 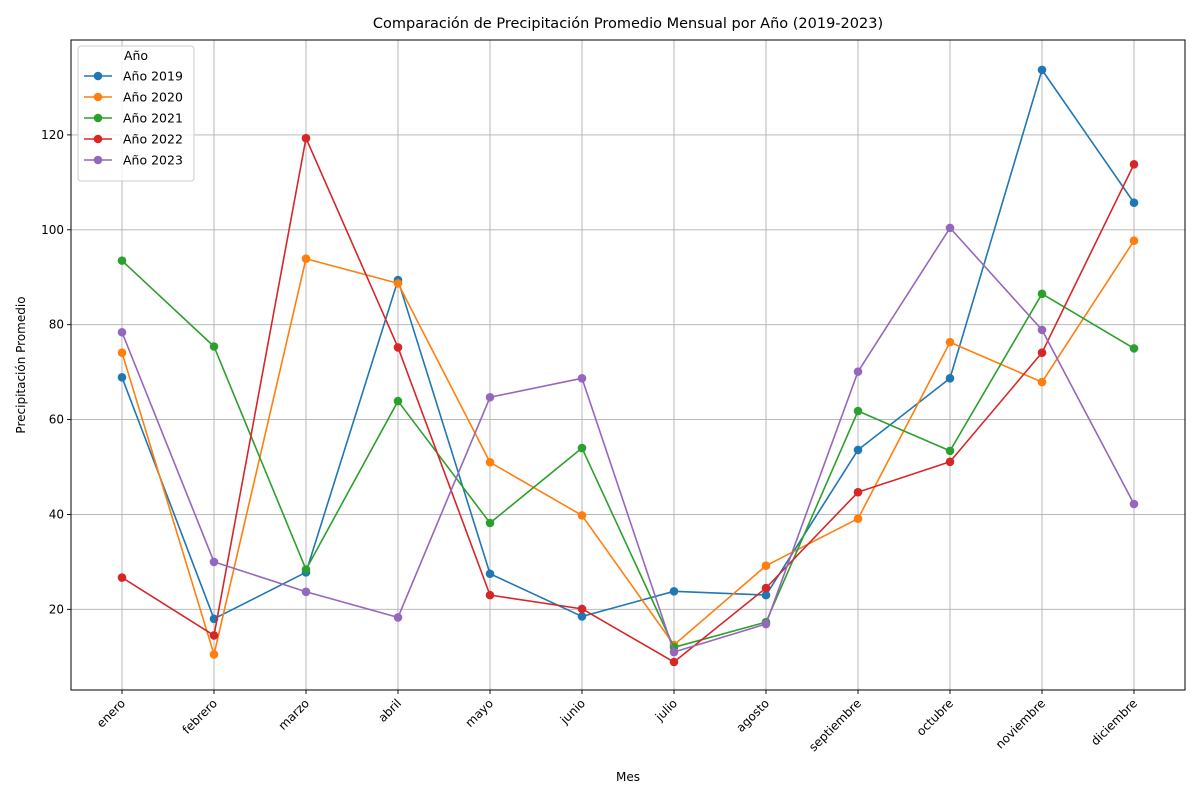 I want to click on x-tick-label: septiembre, so click(x=835, y=725).